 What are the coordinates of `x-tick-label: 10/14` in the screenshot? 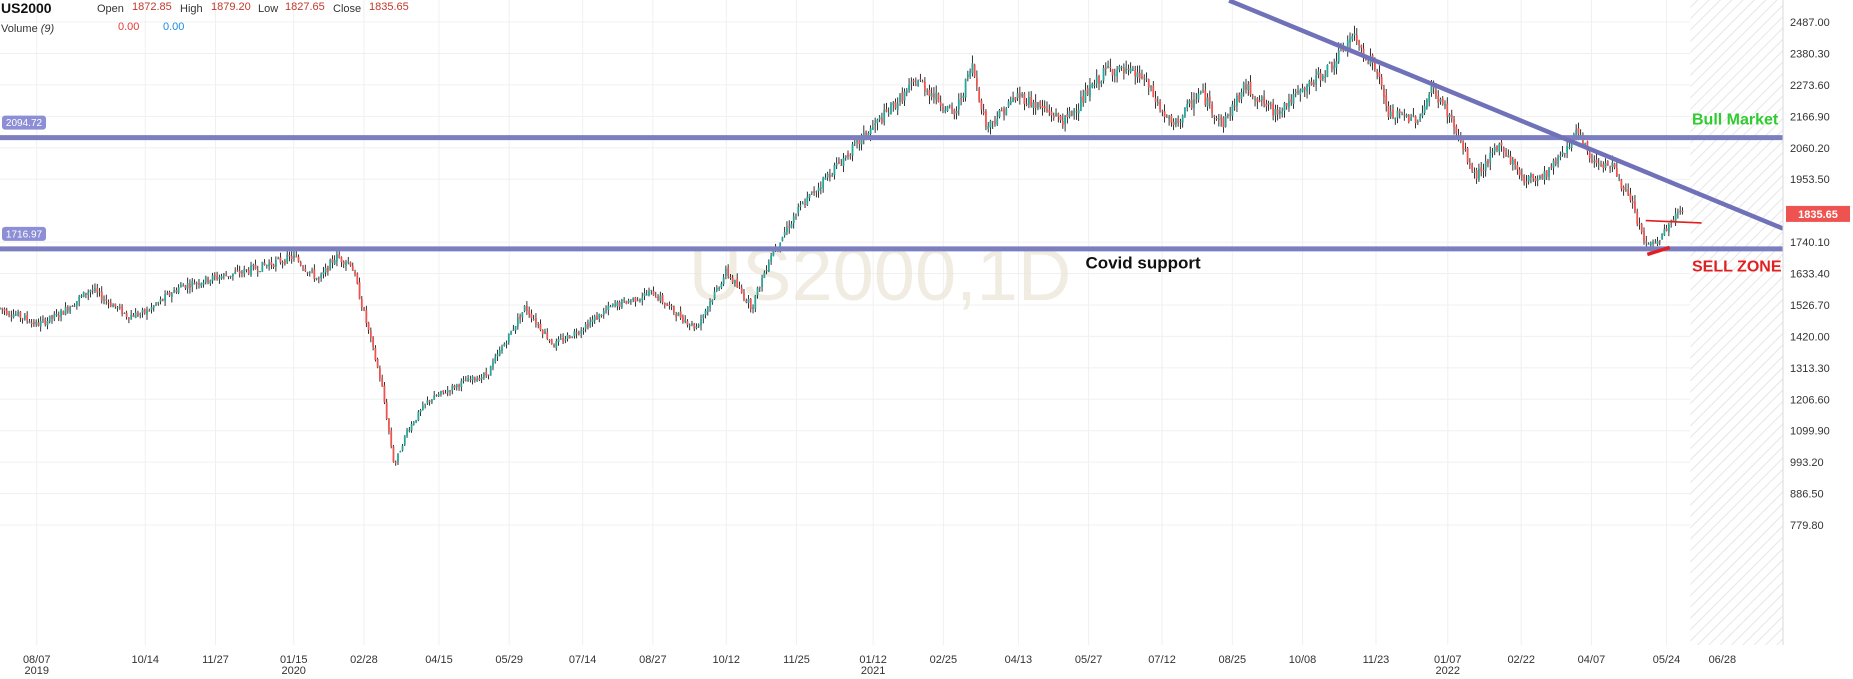 It's located at (145, 660).